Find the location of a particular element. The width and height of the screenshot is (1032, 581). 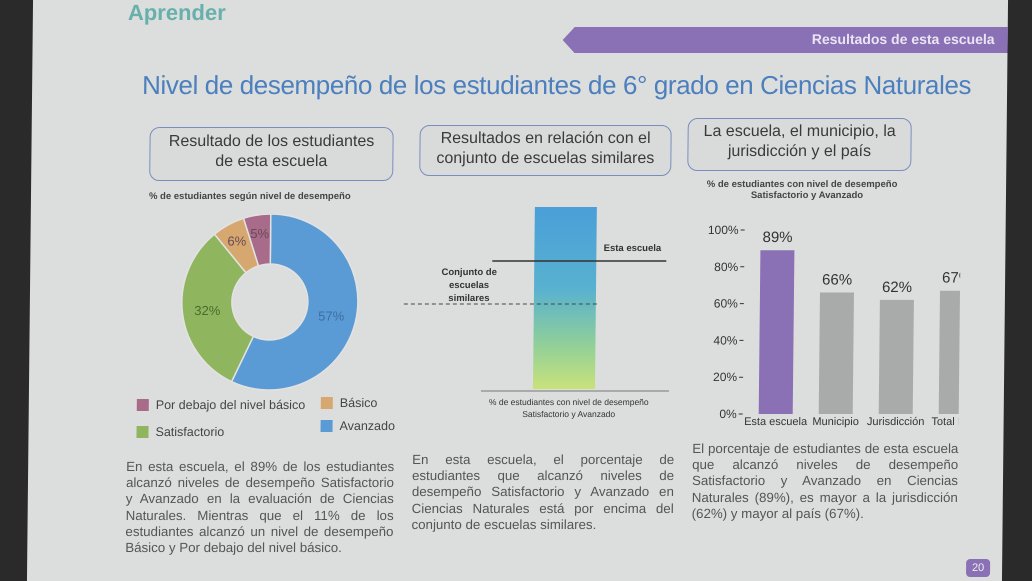

donut-label: 6% is located at coordinates (236, 241).